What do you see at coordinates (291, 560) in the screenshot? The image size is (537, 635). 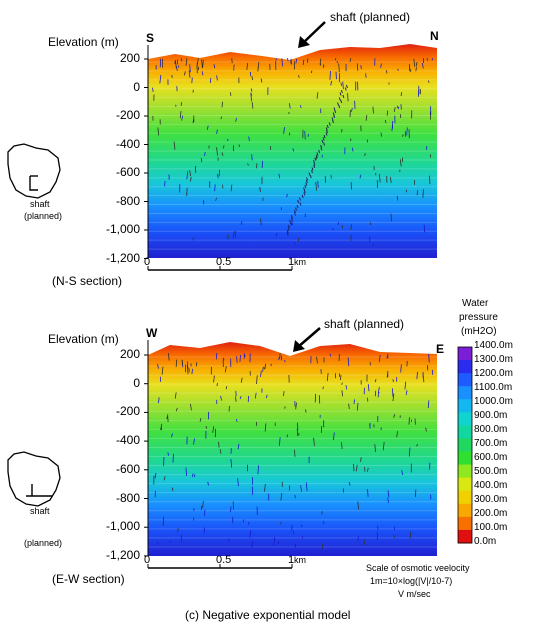 I see `x-tick-label-ew: 1` at bounding box center [291, 560].